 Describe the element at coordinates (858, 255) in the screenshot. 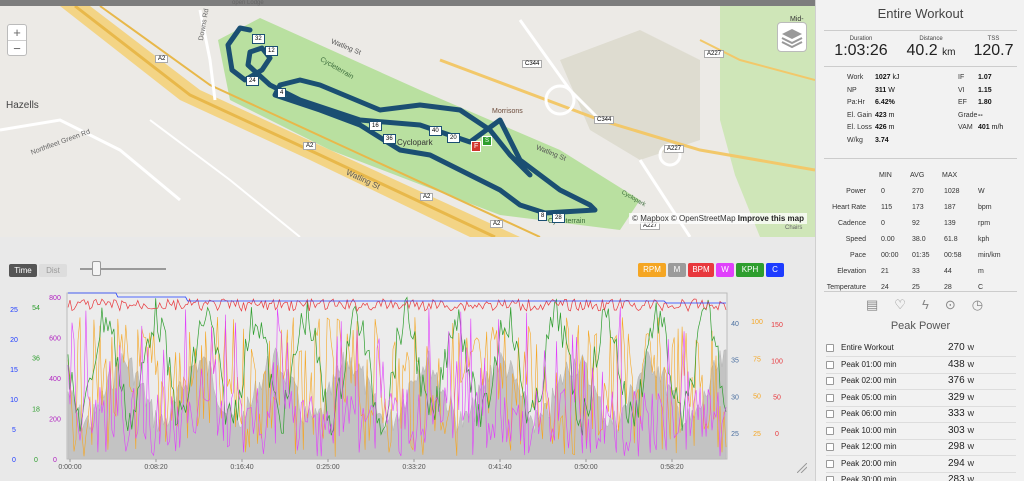

I see `metrics-cell: Pace` at that location.